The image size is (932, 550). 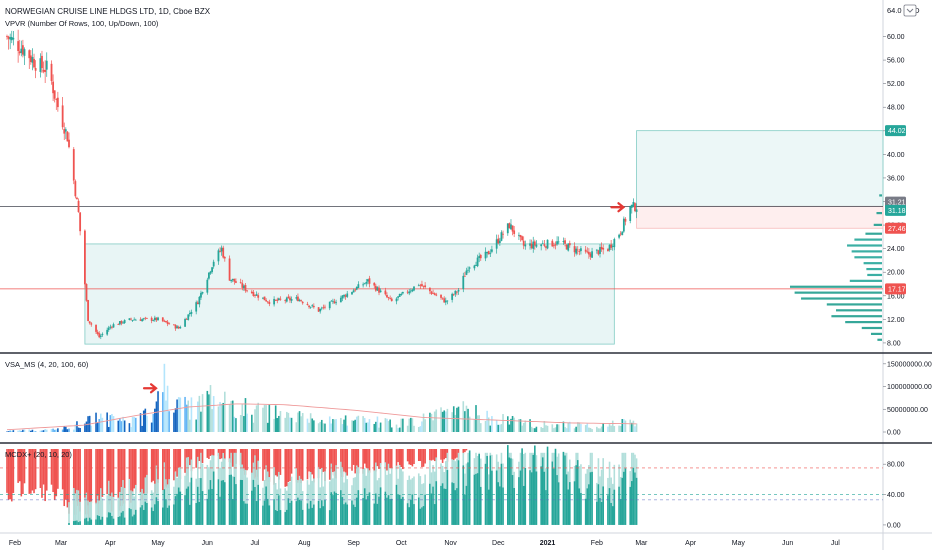 I want to click on mcdx-pane, so click(x=441, y=485).